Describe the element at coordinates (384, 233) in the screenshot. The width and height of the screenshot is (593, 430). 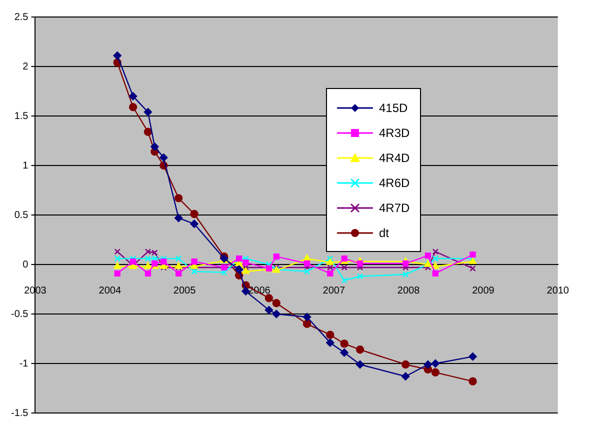
I see `legend-label: dt` at that location.